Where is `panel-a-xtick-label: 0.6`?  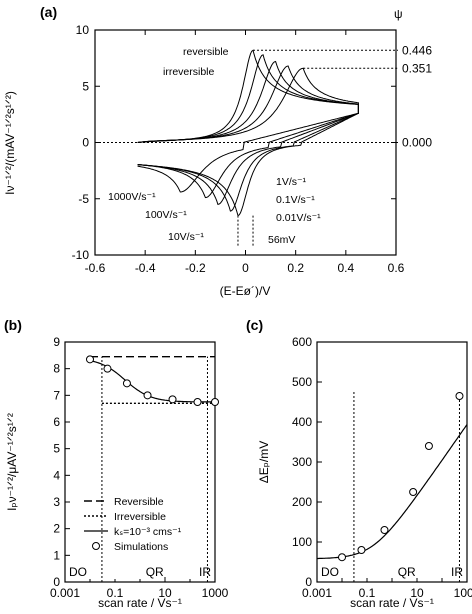
panel-a-xtick-label: 0.6 is located at coordinates (396, 268).